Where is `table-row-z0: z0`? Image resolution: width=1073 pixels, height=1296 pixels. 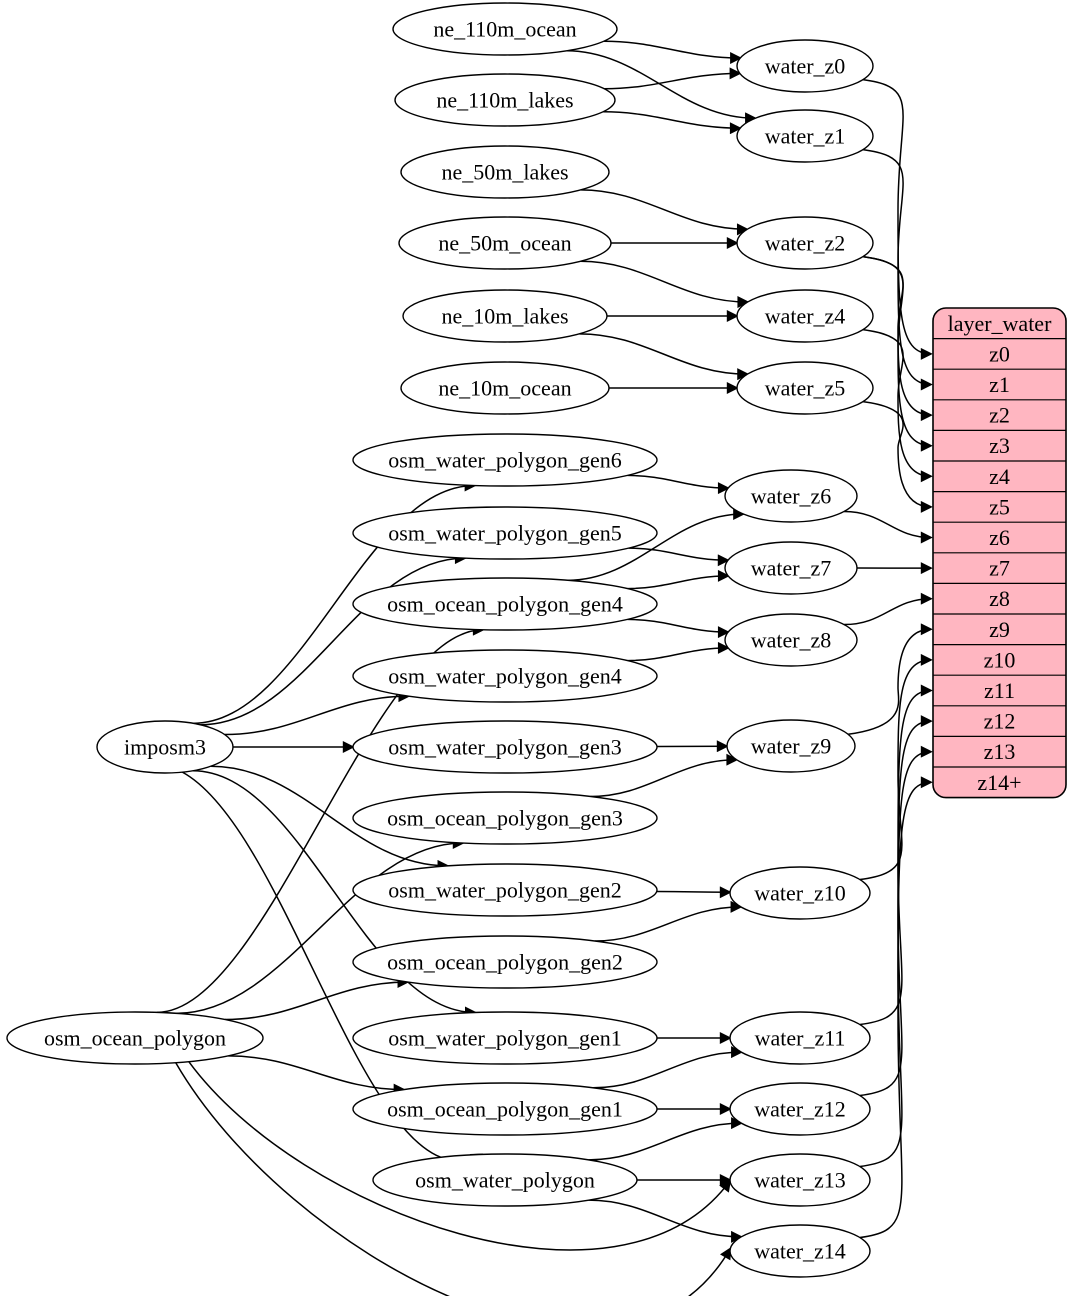 table-row-z0: z0 is located at coordinates (999, 353).